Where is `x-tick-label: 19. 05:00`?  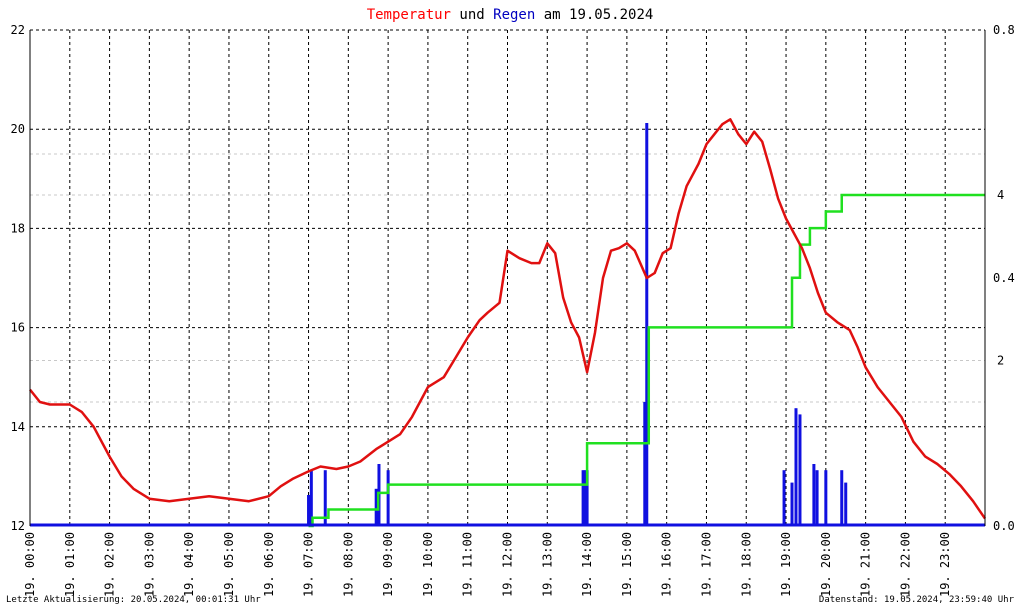
x-tick-label: 19. 05:00 is located at coordinates (229, 564).